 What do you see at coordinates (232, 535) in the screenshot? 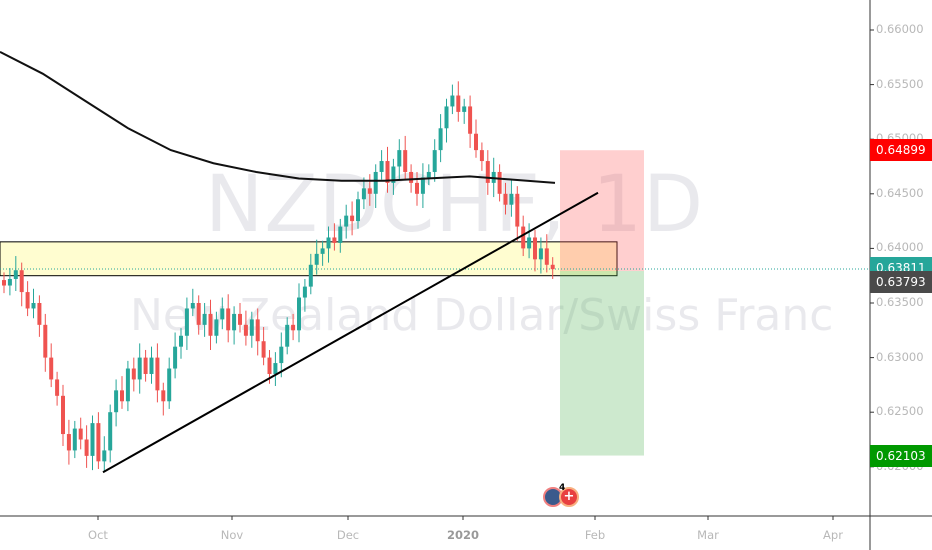
I see `time-tick-label: Nov` at bounding box center [232, 535].